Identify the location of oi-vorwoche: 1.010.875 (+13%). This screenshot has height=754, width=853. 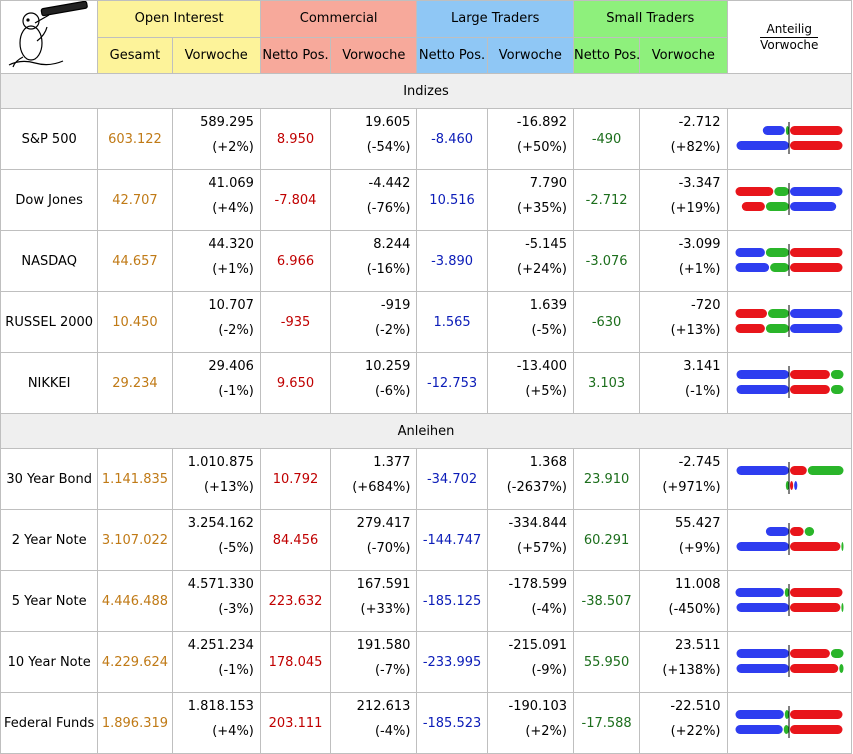
(216, 479).